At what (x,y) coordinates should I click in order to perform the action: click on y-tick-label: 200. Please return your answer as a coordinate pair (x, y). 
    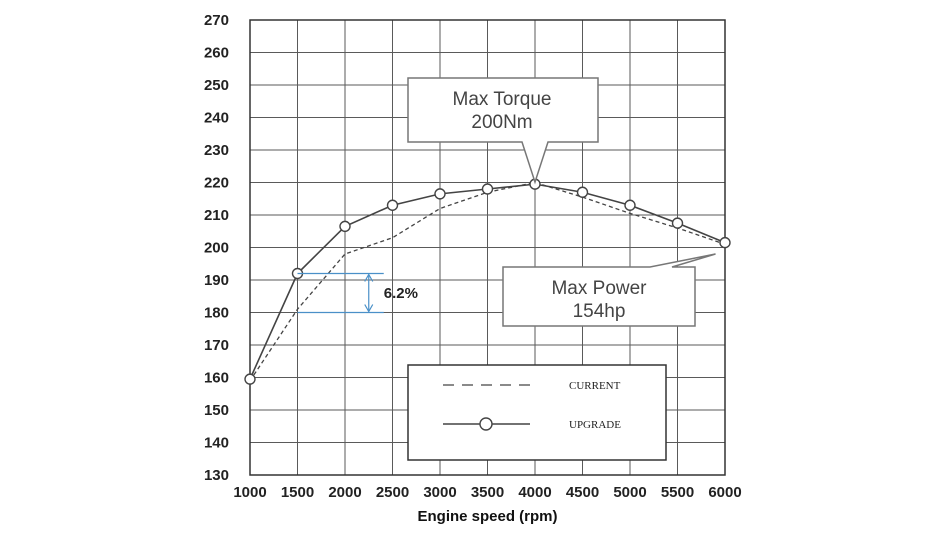
    Looking at the image, I should click on (216, 248).